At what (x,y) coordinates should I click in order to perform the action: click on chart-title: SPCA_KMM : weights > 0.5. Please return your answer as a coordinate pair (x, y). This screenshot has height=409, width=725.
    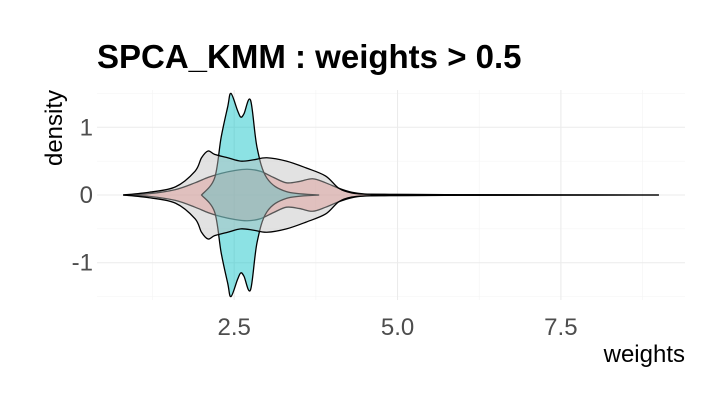
    Looking at the image, I should click on (309, 56).